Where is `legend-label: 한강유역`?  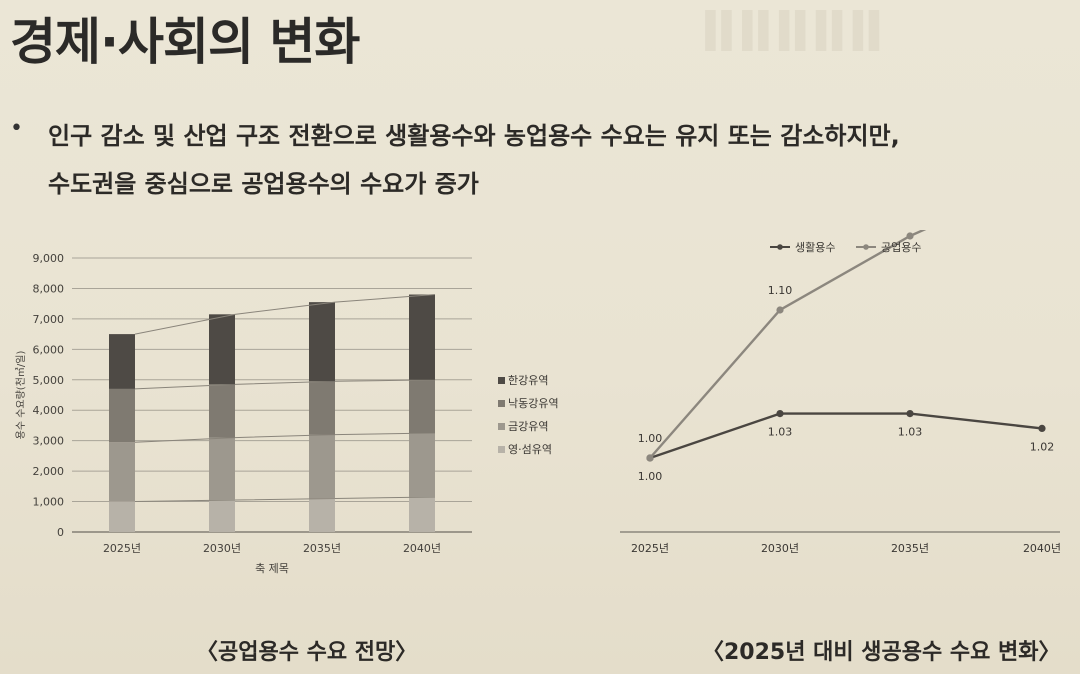 legend-label: 한강유역 is located at coordinates (528, 380).